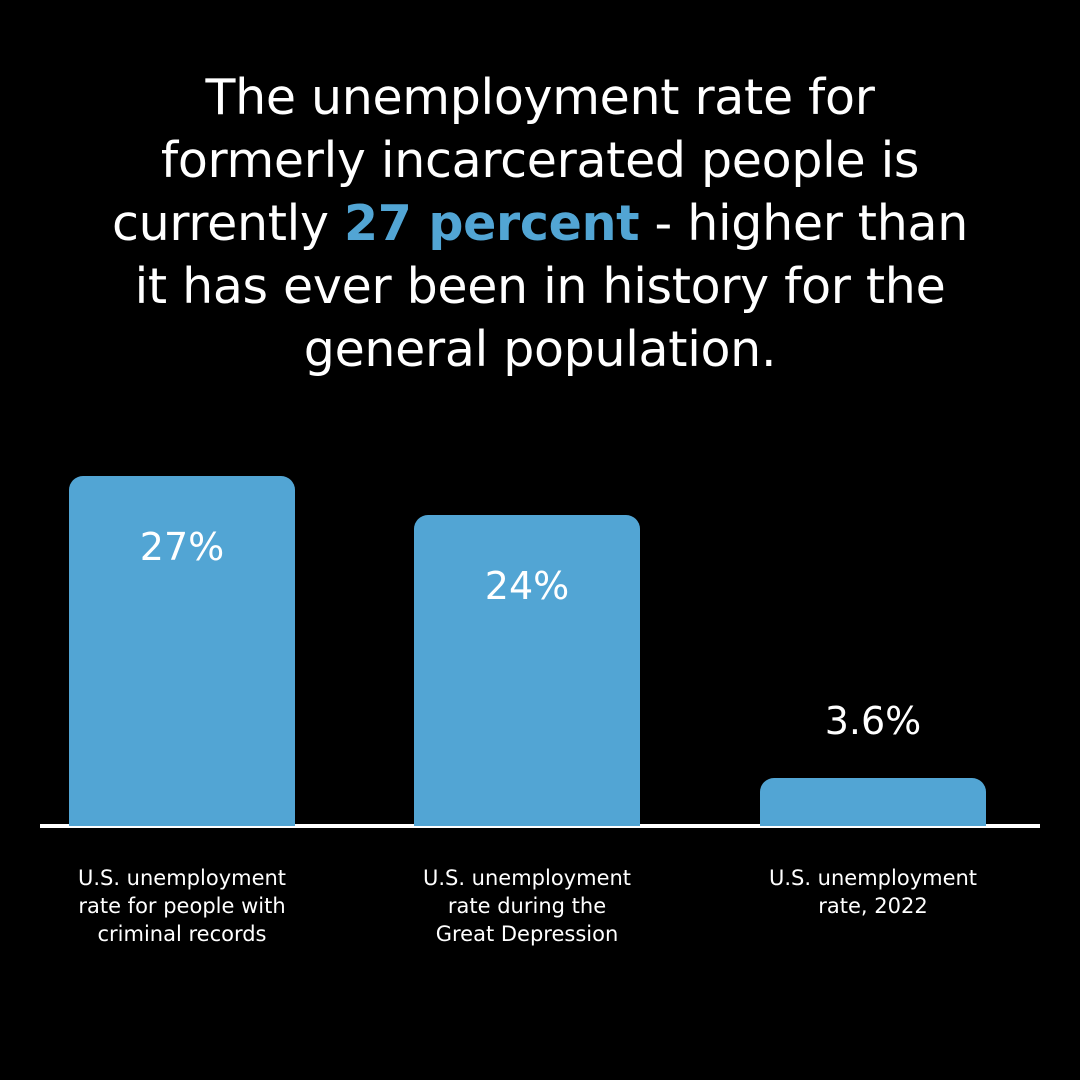  Describe the element at coordinates (540, 97) in the screenshot. I see `headline-line-1: The unemployment rate for` at that location.